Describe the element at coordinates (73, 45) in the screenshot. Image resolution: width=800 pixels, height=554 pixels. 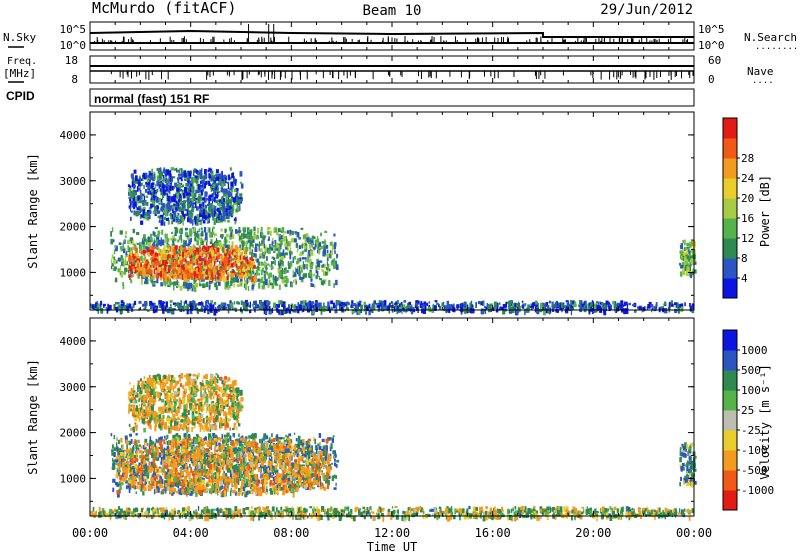
I see `nsky-tick-lo: 10^0` at that location.